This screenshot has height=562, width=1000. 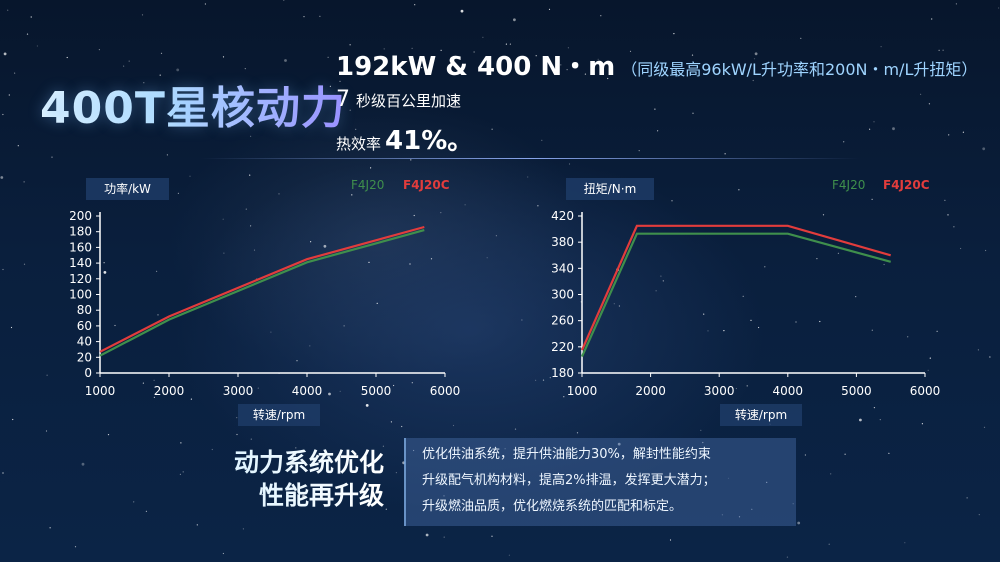 I want to click on efficiency-label: 热效率, so click(x=359, y=144).